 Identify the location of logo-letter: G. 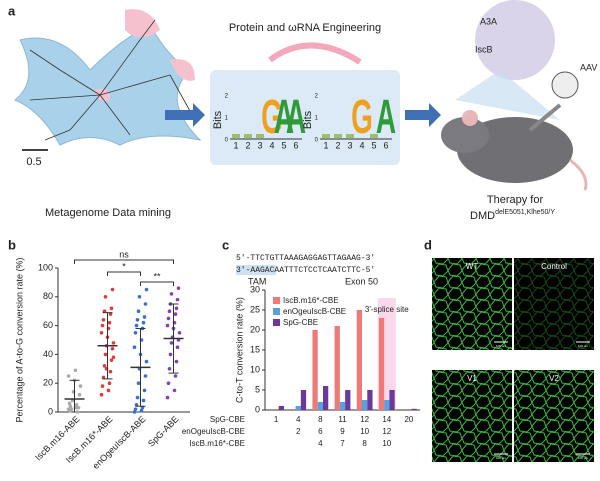
(362, 117).